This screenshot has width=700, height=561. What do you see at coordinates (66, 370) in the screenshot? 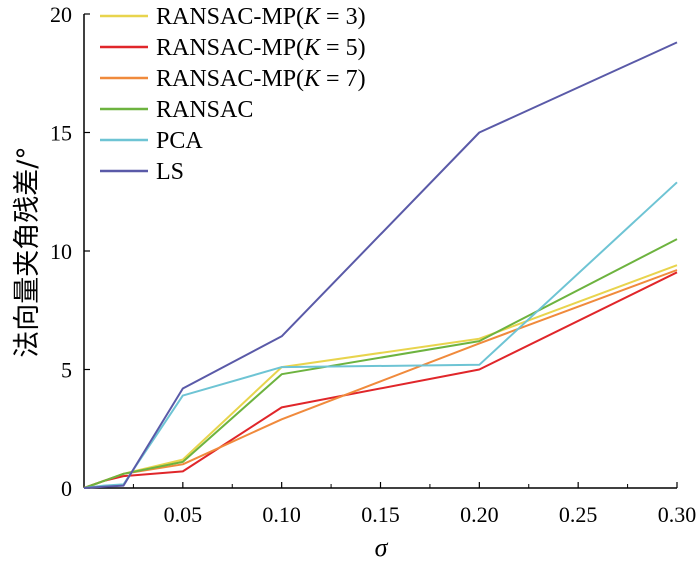
I see `y-tick-label: 5` at bounding box center [66, 370].